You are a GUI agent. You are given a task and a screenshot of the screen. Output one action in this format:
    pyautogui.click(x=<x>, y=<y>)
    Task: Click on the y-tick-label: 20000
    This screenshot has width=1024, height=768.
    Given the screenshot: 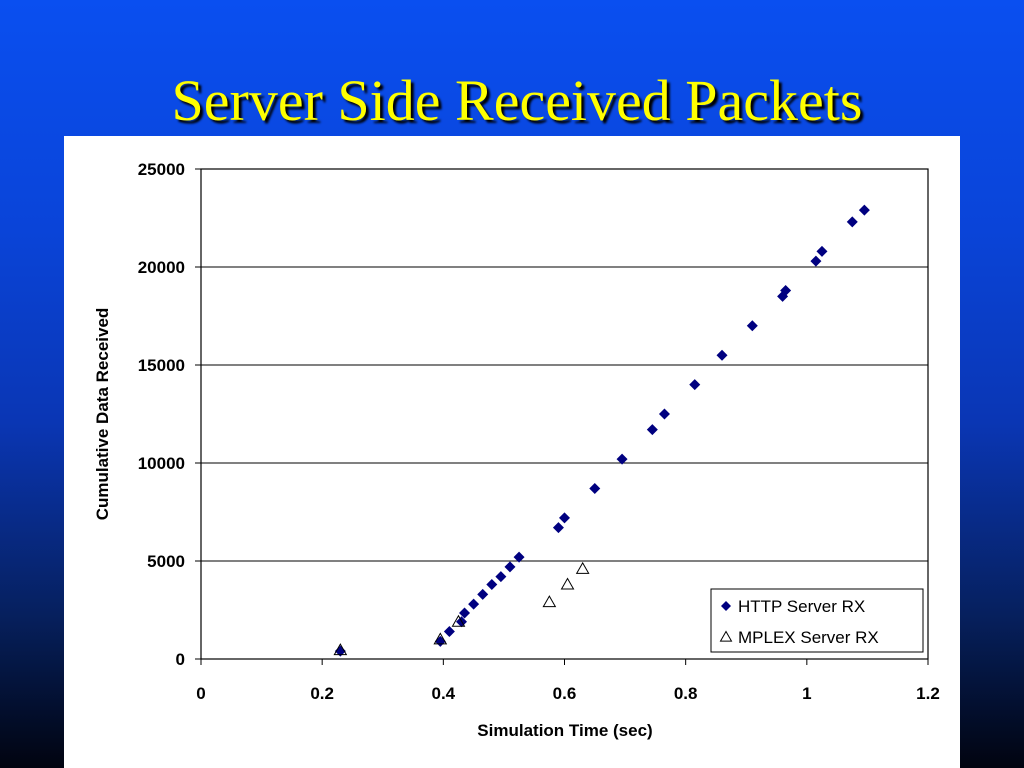 What is the action you would take?
    pyautogui.click(x=161, y=267)
    